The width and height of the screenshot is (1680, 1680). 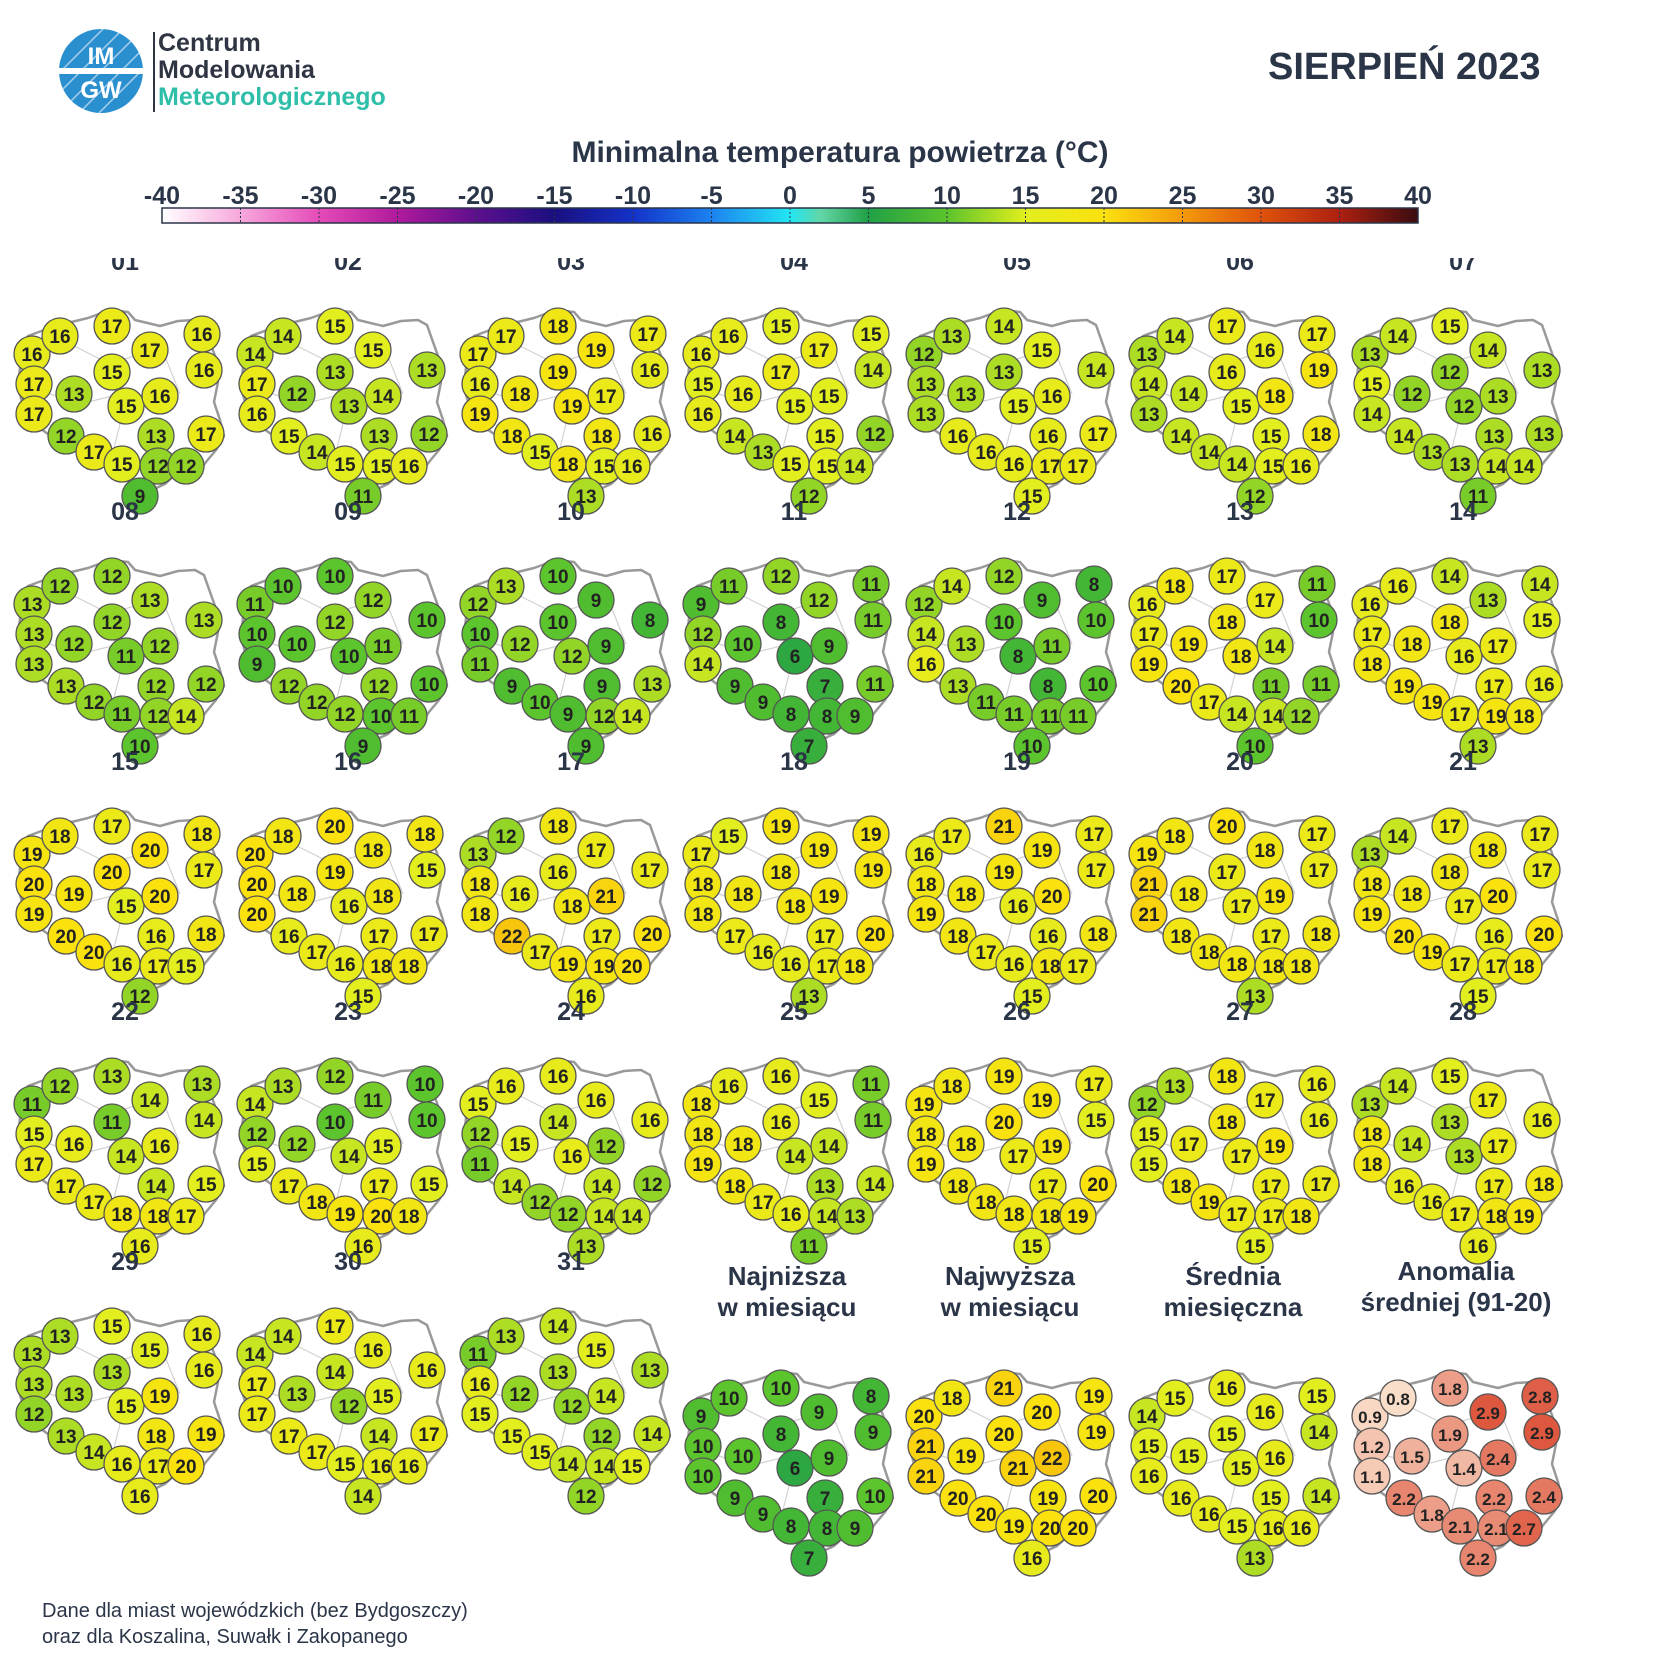 What do you see at coordinates (557, 623) in the screenshot?
I see `station-value: 10` at bounding box center [557, 623].